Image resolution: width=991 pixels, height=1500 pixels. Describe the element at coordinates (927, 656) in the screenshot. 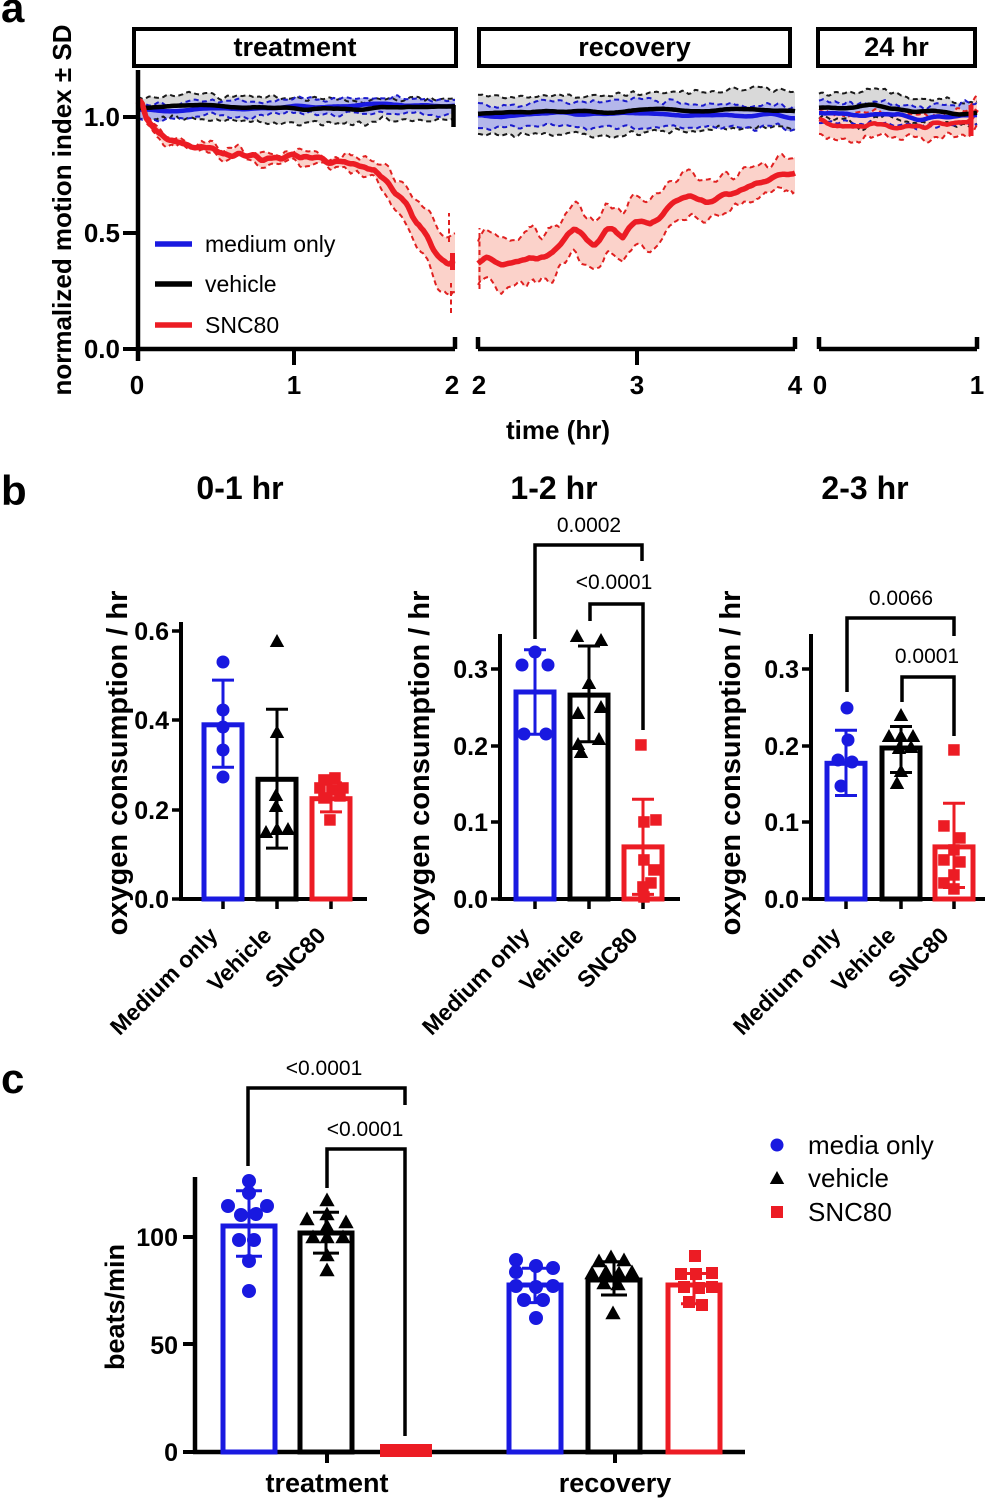

I see `svg-text: 0.0001` at that location.